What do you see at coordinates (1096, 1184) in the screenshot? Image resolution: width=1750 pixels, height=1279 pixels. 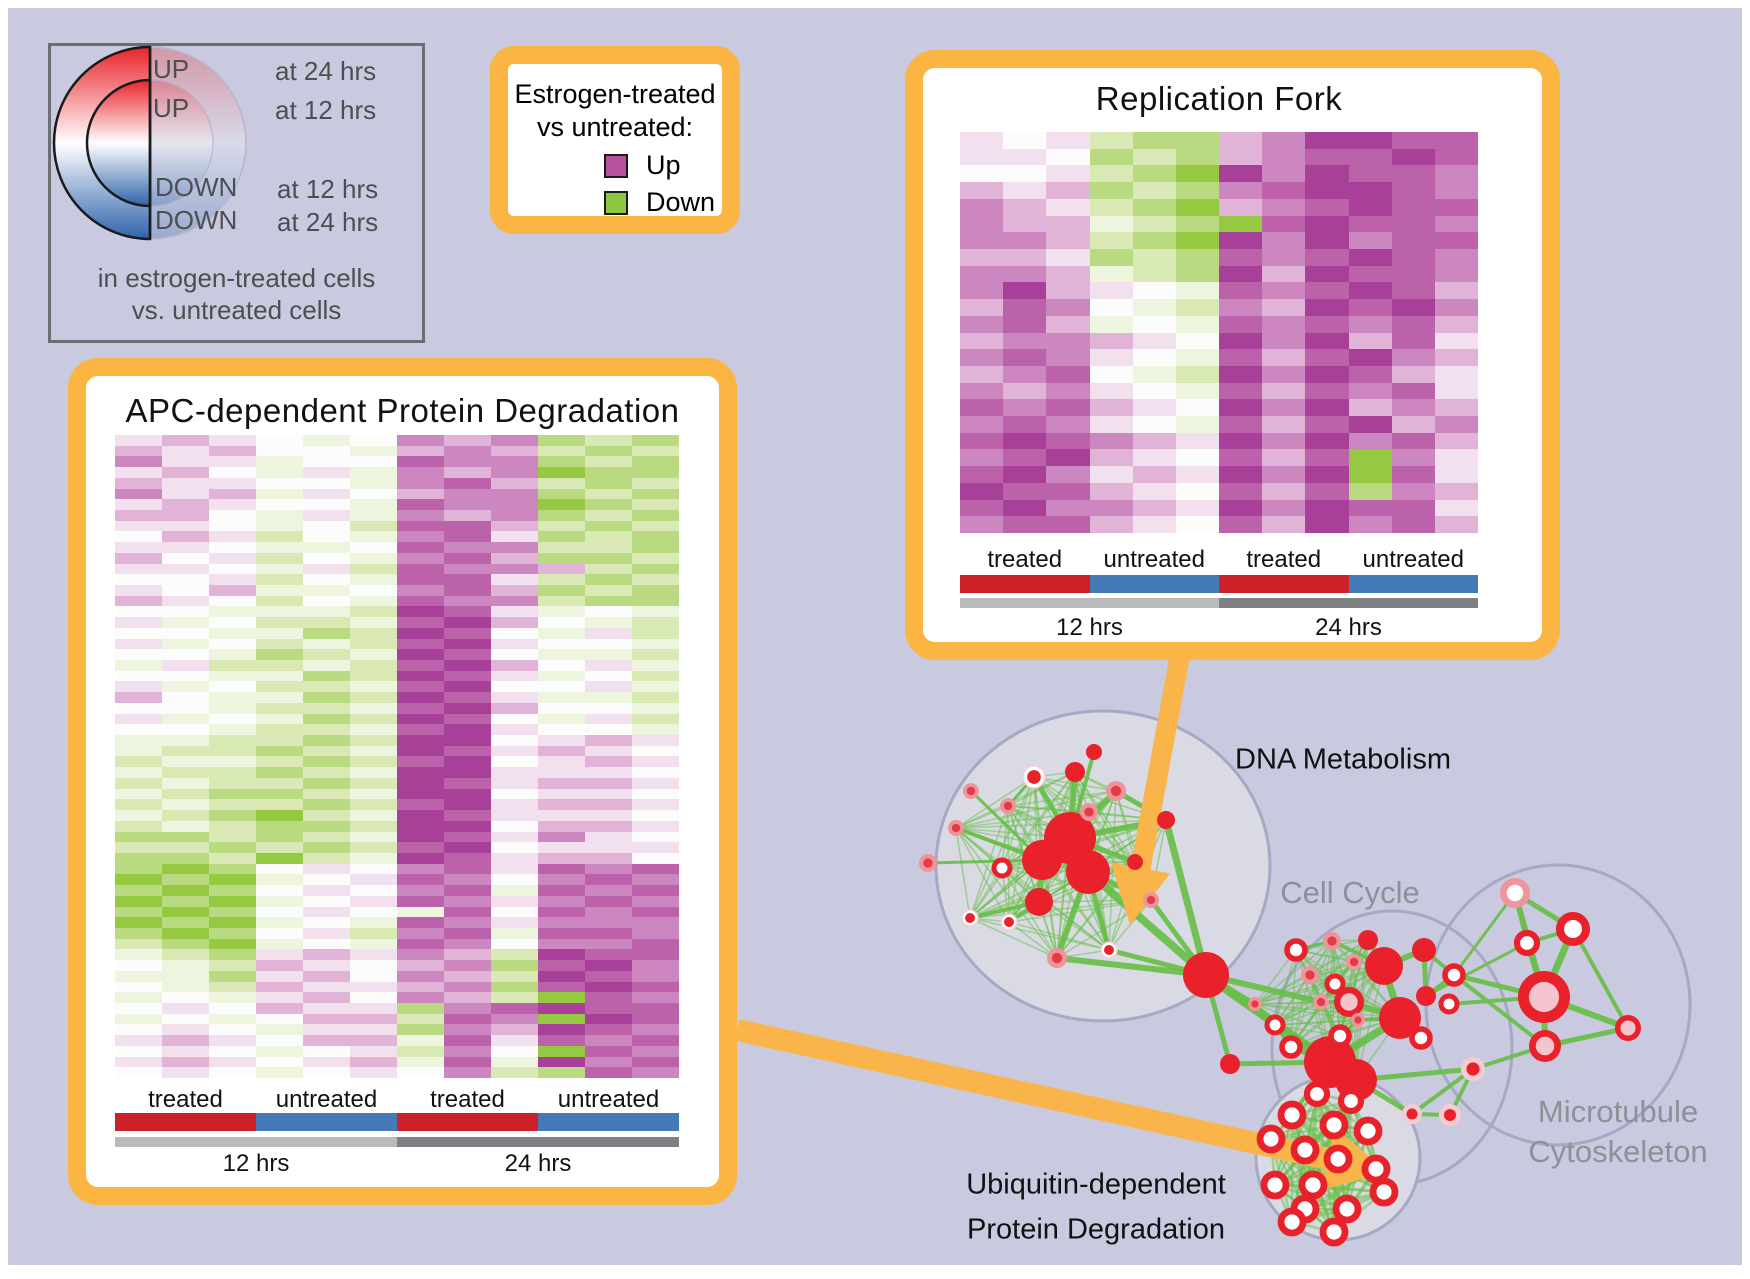 I see `network-label-ubiquitin-dependent: Ubiquitin-dependent` at bounding box center [1096, 1184].